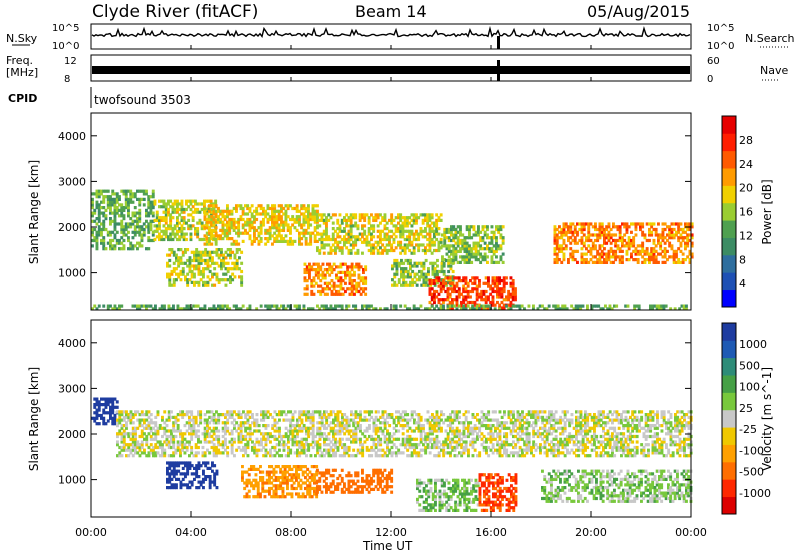 The image size is (800, 554). Describe the element at coordinates (746, 164) in the screenshot. I see `colorbar-tick-label: 24` at that location.